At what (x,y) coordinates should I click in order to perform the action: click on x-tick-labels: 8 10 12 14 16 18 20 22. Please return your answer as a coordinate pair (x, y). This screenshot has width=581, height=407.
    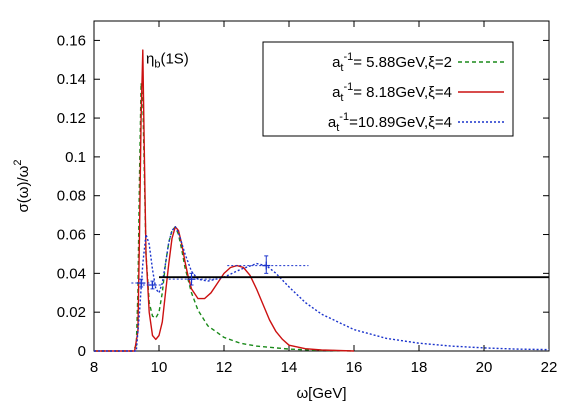
    Looking at the image, I should click on (324, 367).